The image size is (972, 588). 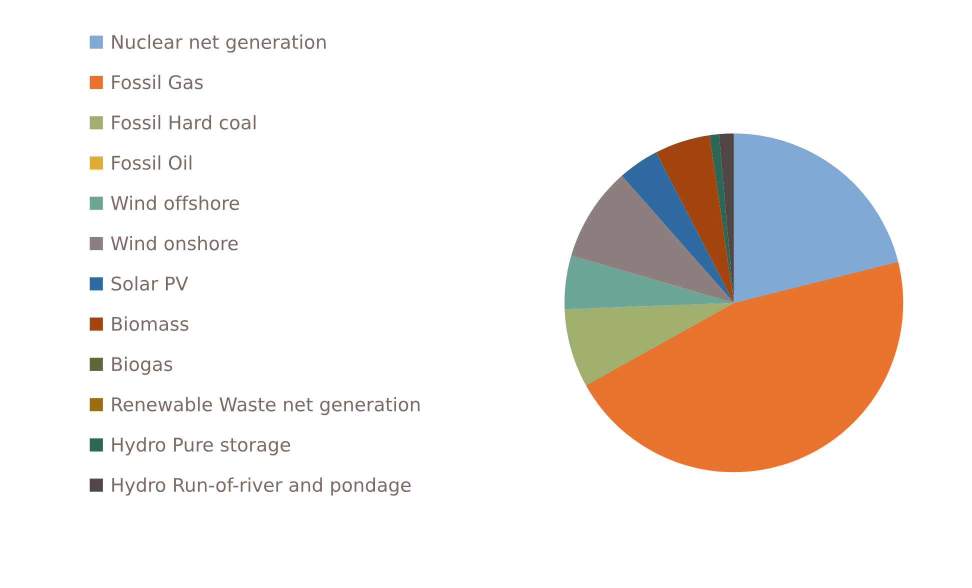 What do you see at coordinates (175, 203) in the screenshot?
I see `legend-label: Wind offshore` at bounding box center [175, 203].